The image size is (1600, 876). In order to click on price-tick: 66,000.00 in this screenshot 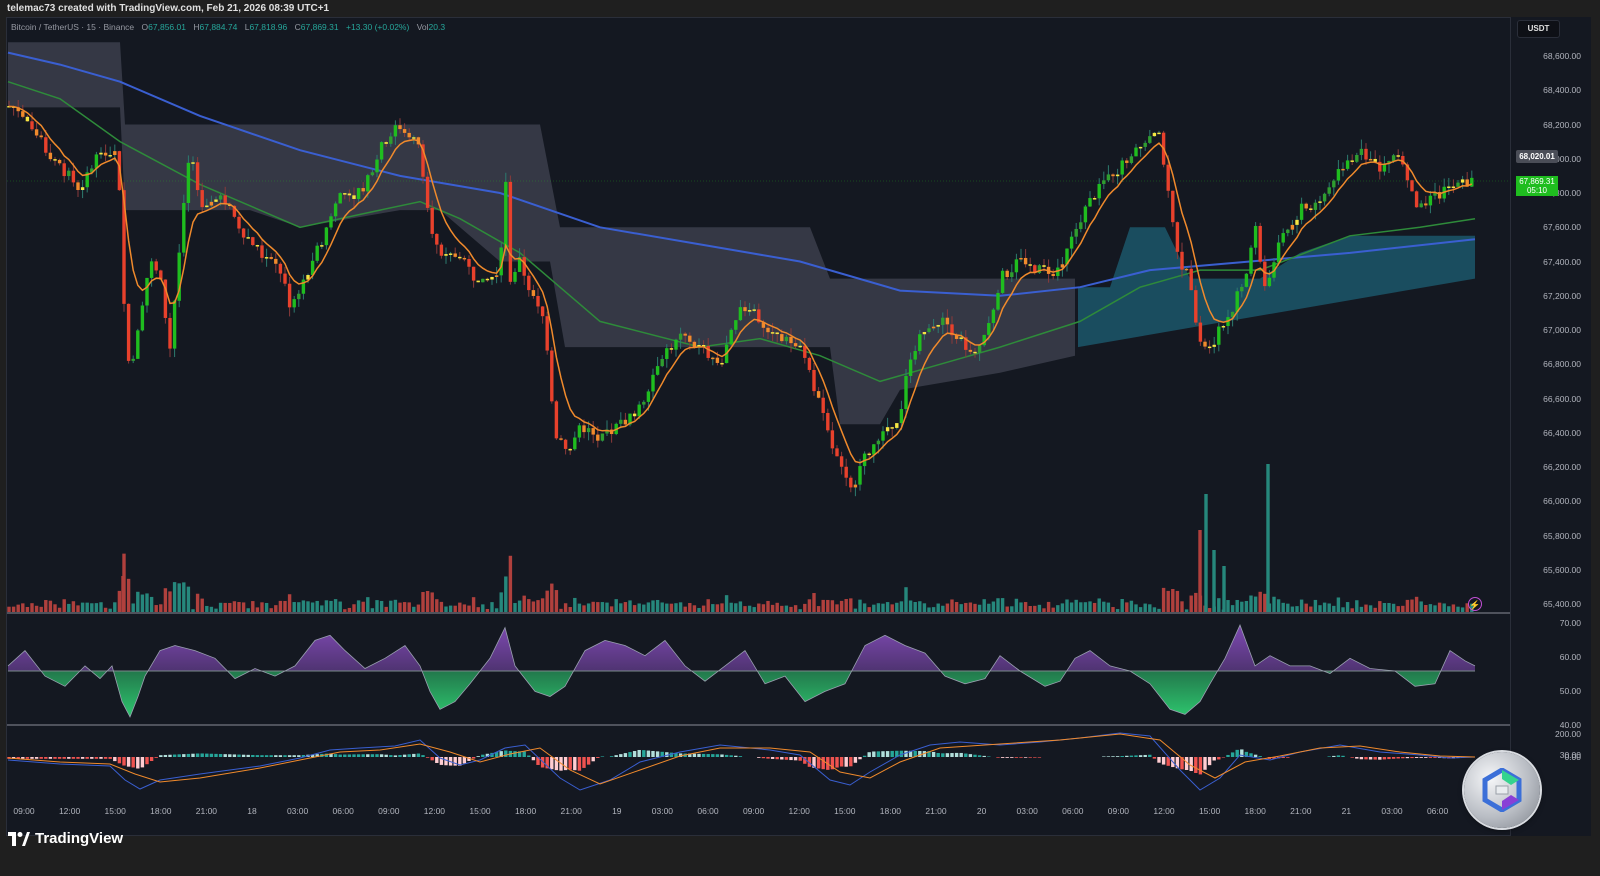, I will do `click(1562, 501)`.